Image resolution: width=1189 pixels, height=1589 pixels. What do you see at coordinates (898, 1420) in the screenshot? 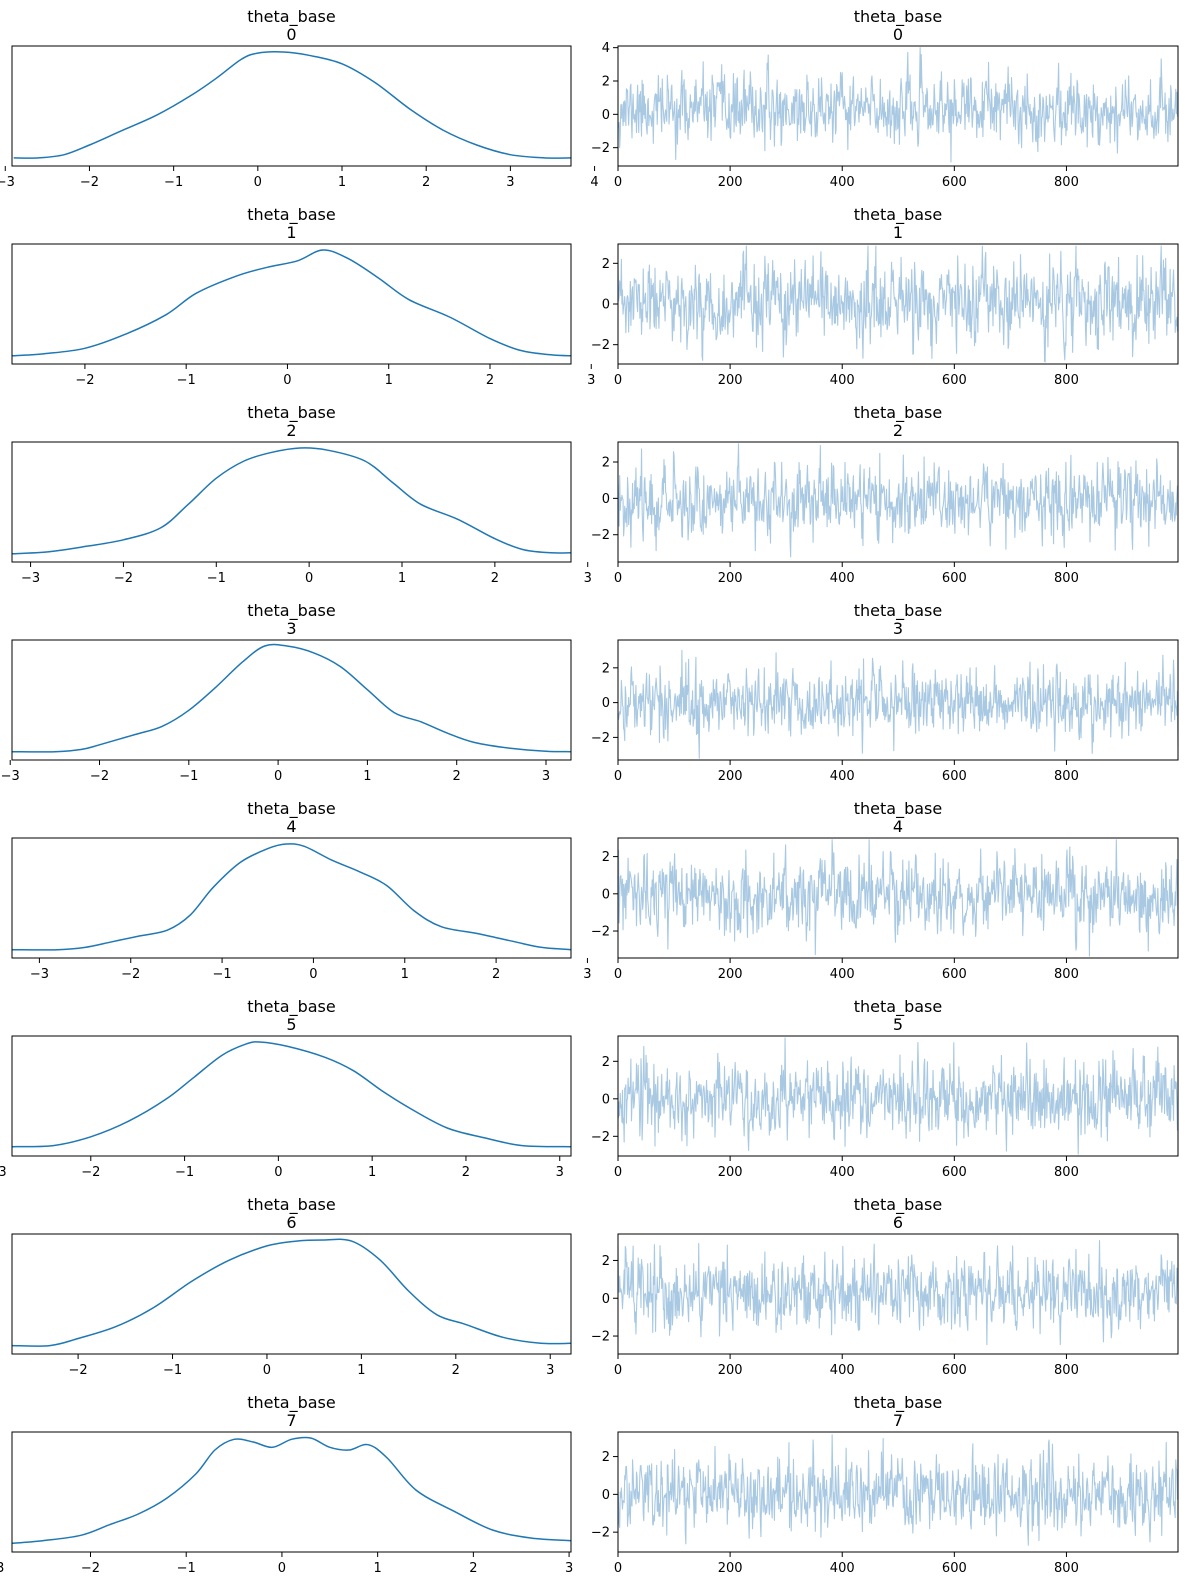
I see `trace-subtitle: 7` at bounding box center [898, 1420].